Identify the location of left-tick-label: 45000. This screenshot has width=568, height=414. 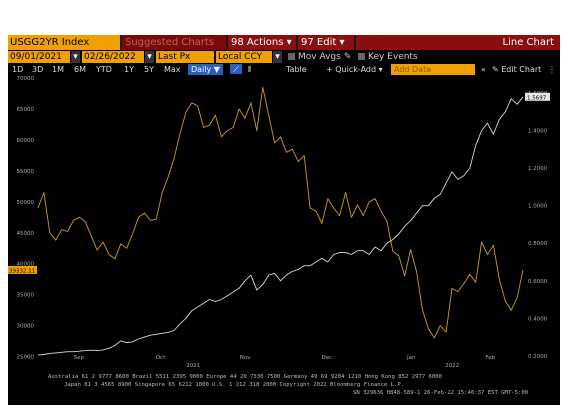
(26, 234).